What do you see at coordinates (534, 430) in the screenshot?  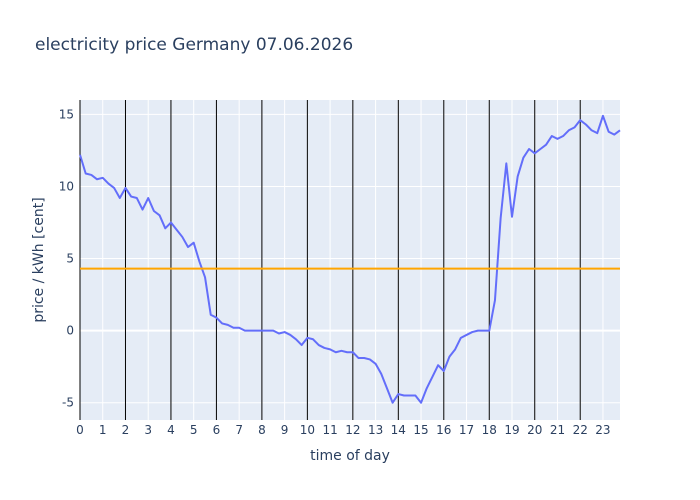 I see `x-tick-label: 20` at bounding box center [534, 430].